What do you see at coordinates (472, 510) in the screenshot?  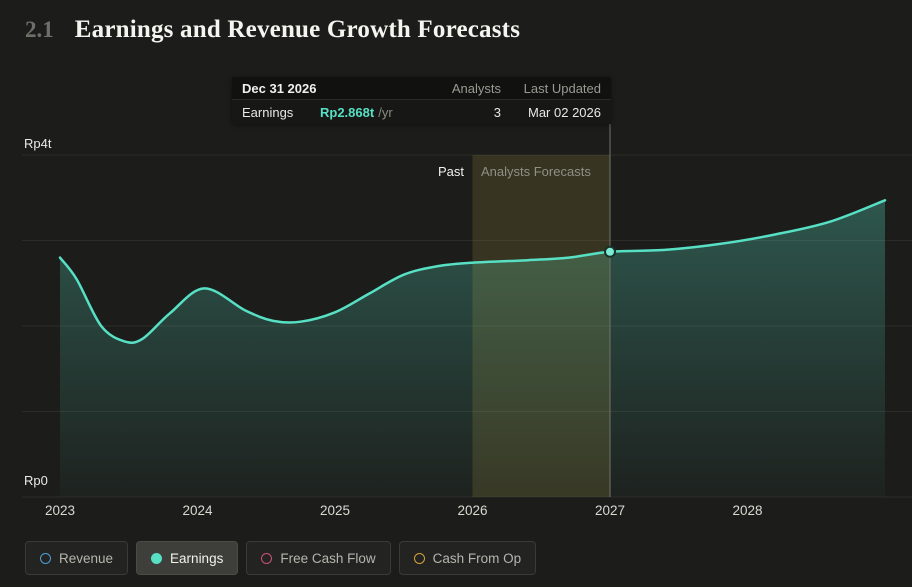 I see `x-tick-label-2026: 2026` at bounding box center [472, 510].